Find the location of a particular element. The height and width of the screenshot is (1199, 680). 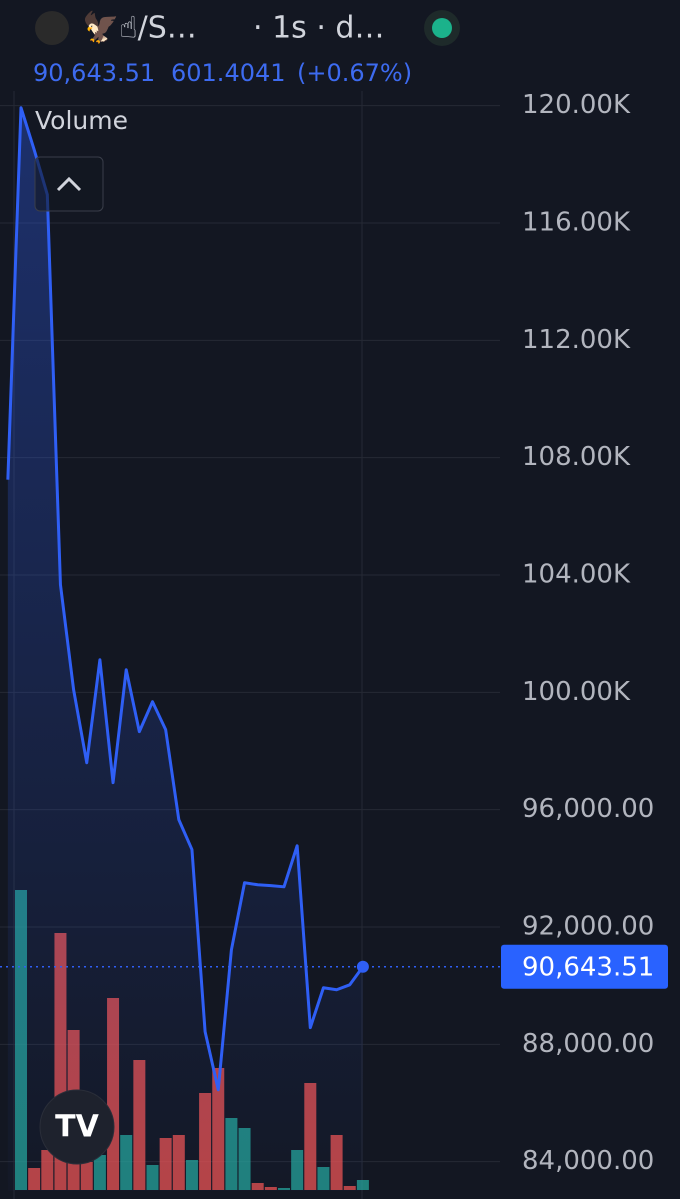

volume-title: Volume is located at coordinates (81, 120).